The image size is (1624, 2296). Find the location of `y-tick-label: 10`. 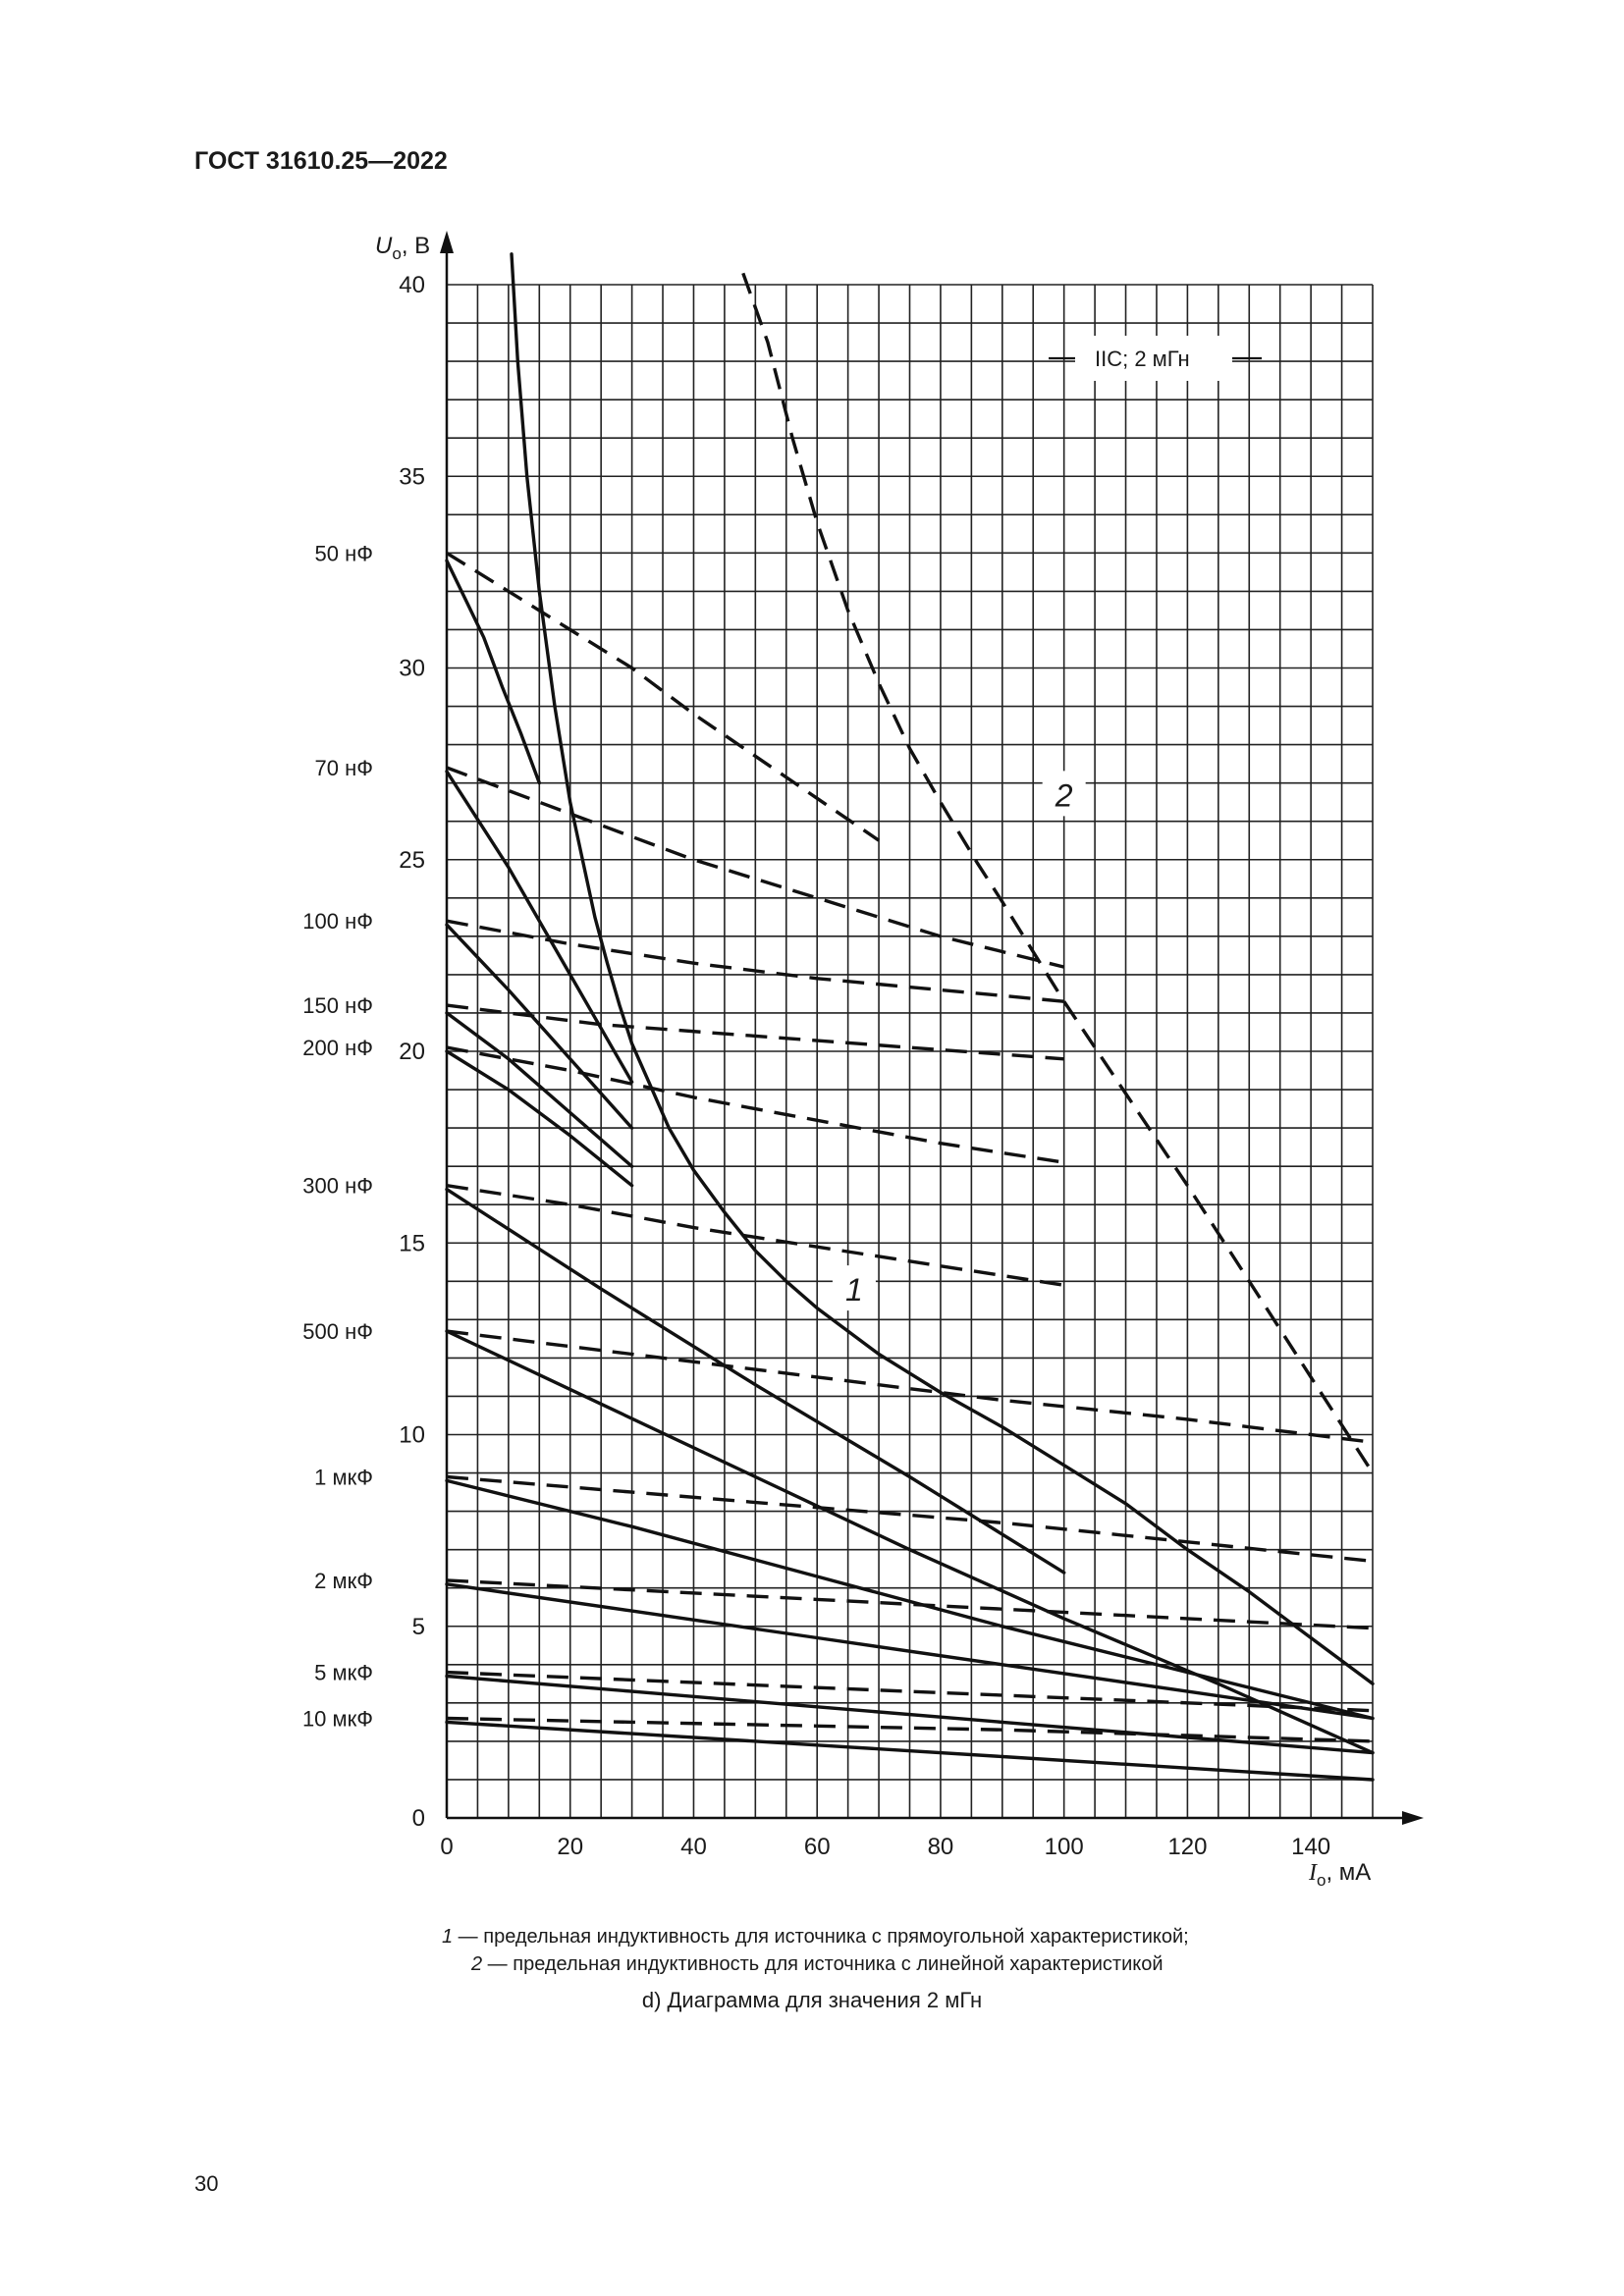

y-tick-label: 10 is located at coordinates (412, 1435).